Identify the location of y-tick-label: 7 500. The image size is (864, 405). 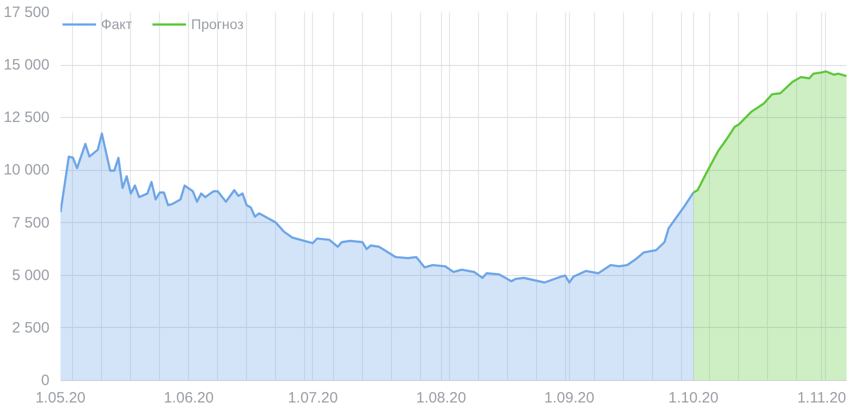
(31, 223).